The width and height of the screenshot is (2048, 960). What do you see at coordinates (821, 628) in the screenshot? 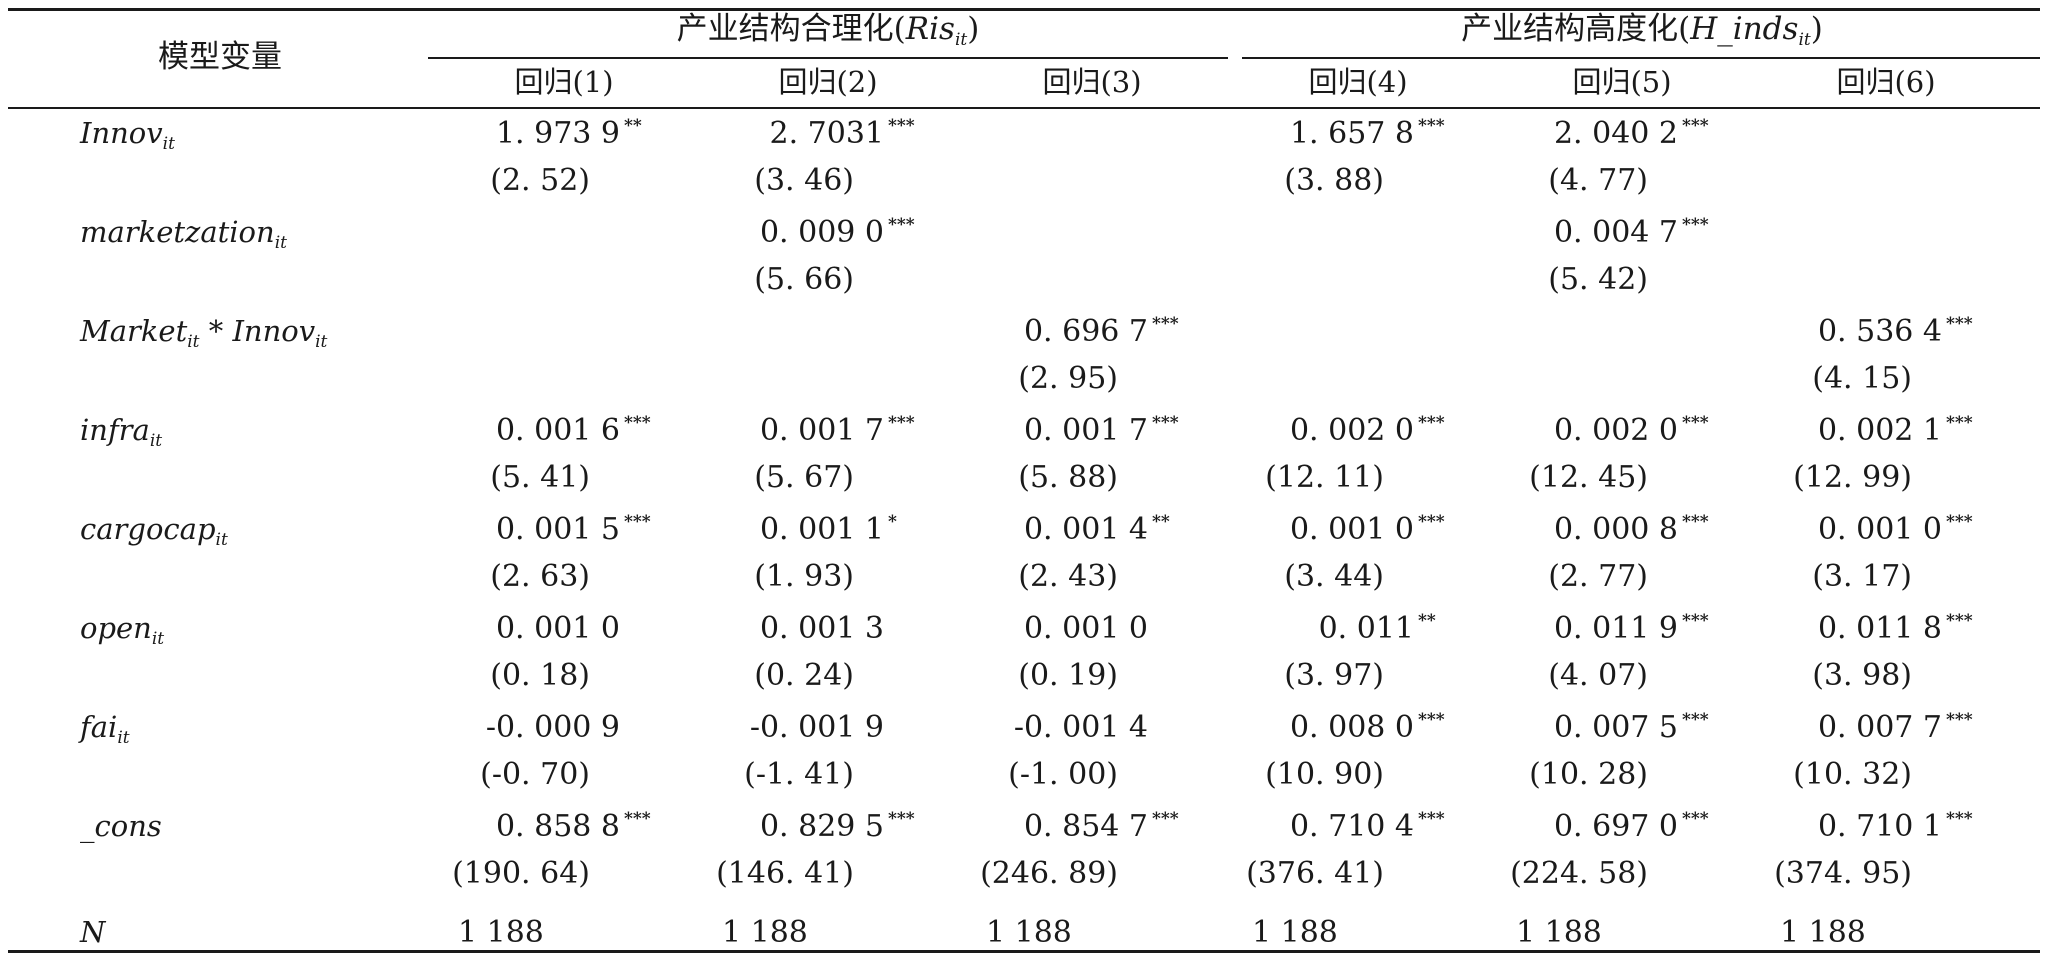
I see `coefficient-cell: 0. 001 3` at bounding box center [821, 628].